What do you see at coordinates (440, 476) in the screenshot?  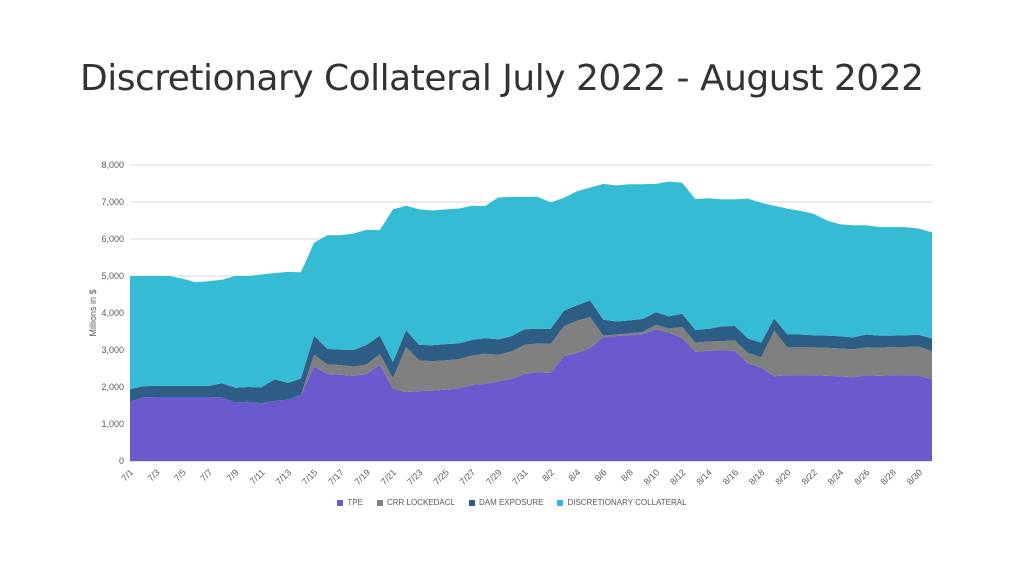 I see `x-tick-label: 7/25` at bounding box center [440, 476].